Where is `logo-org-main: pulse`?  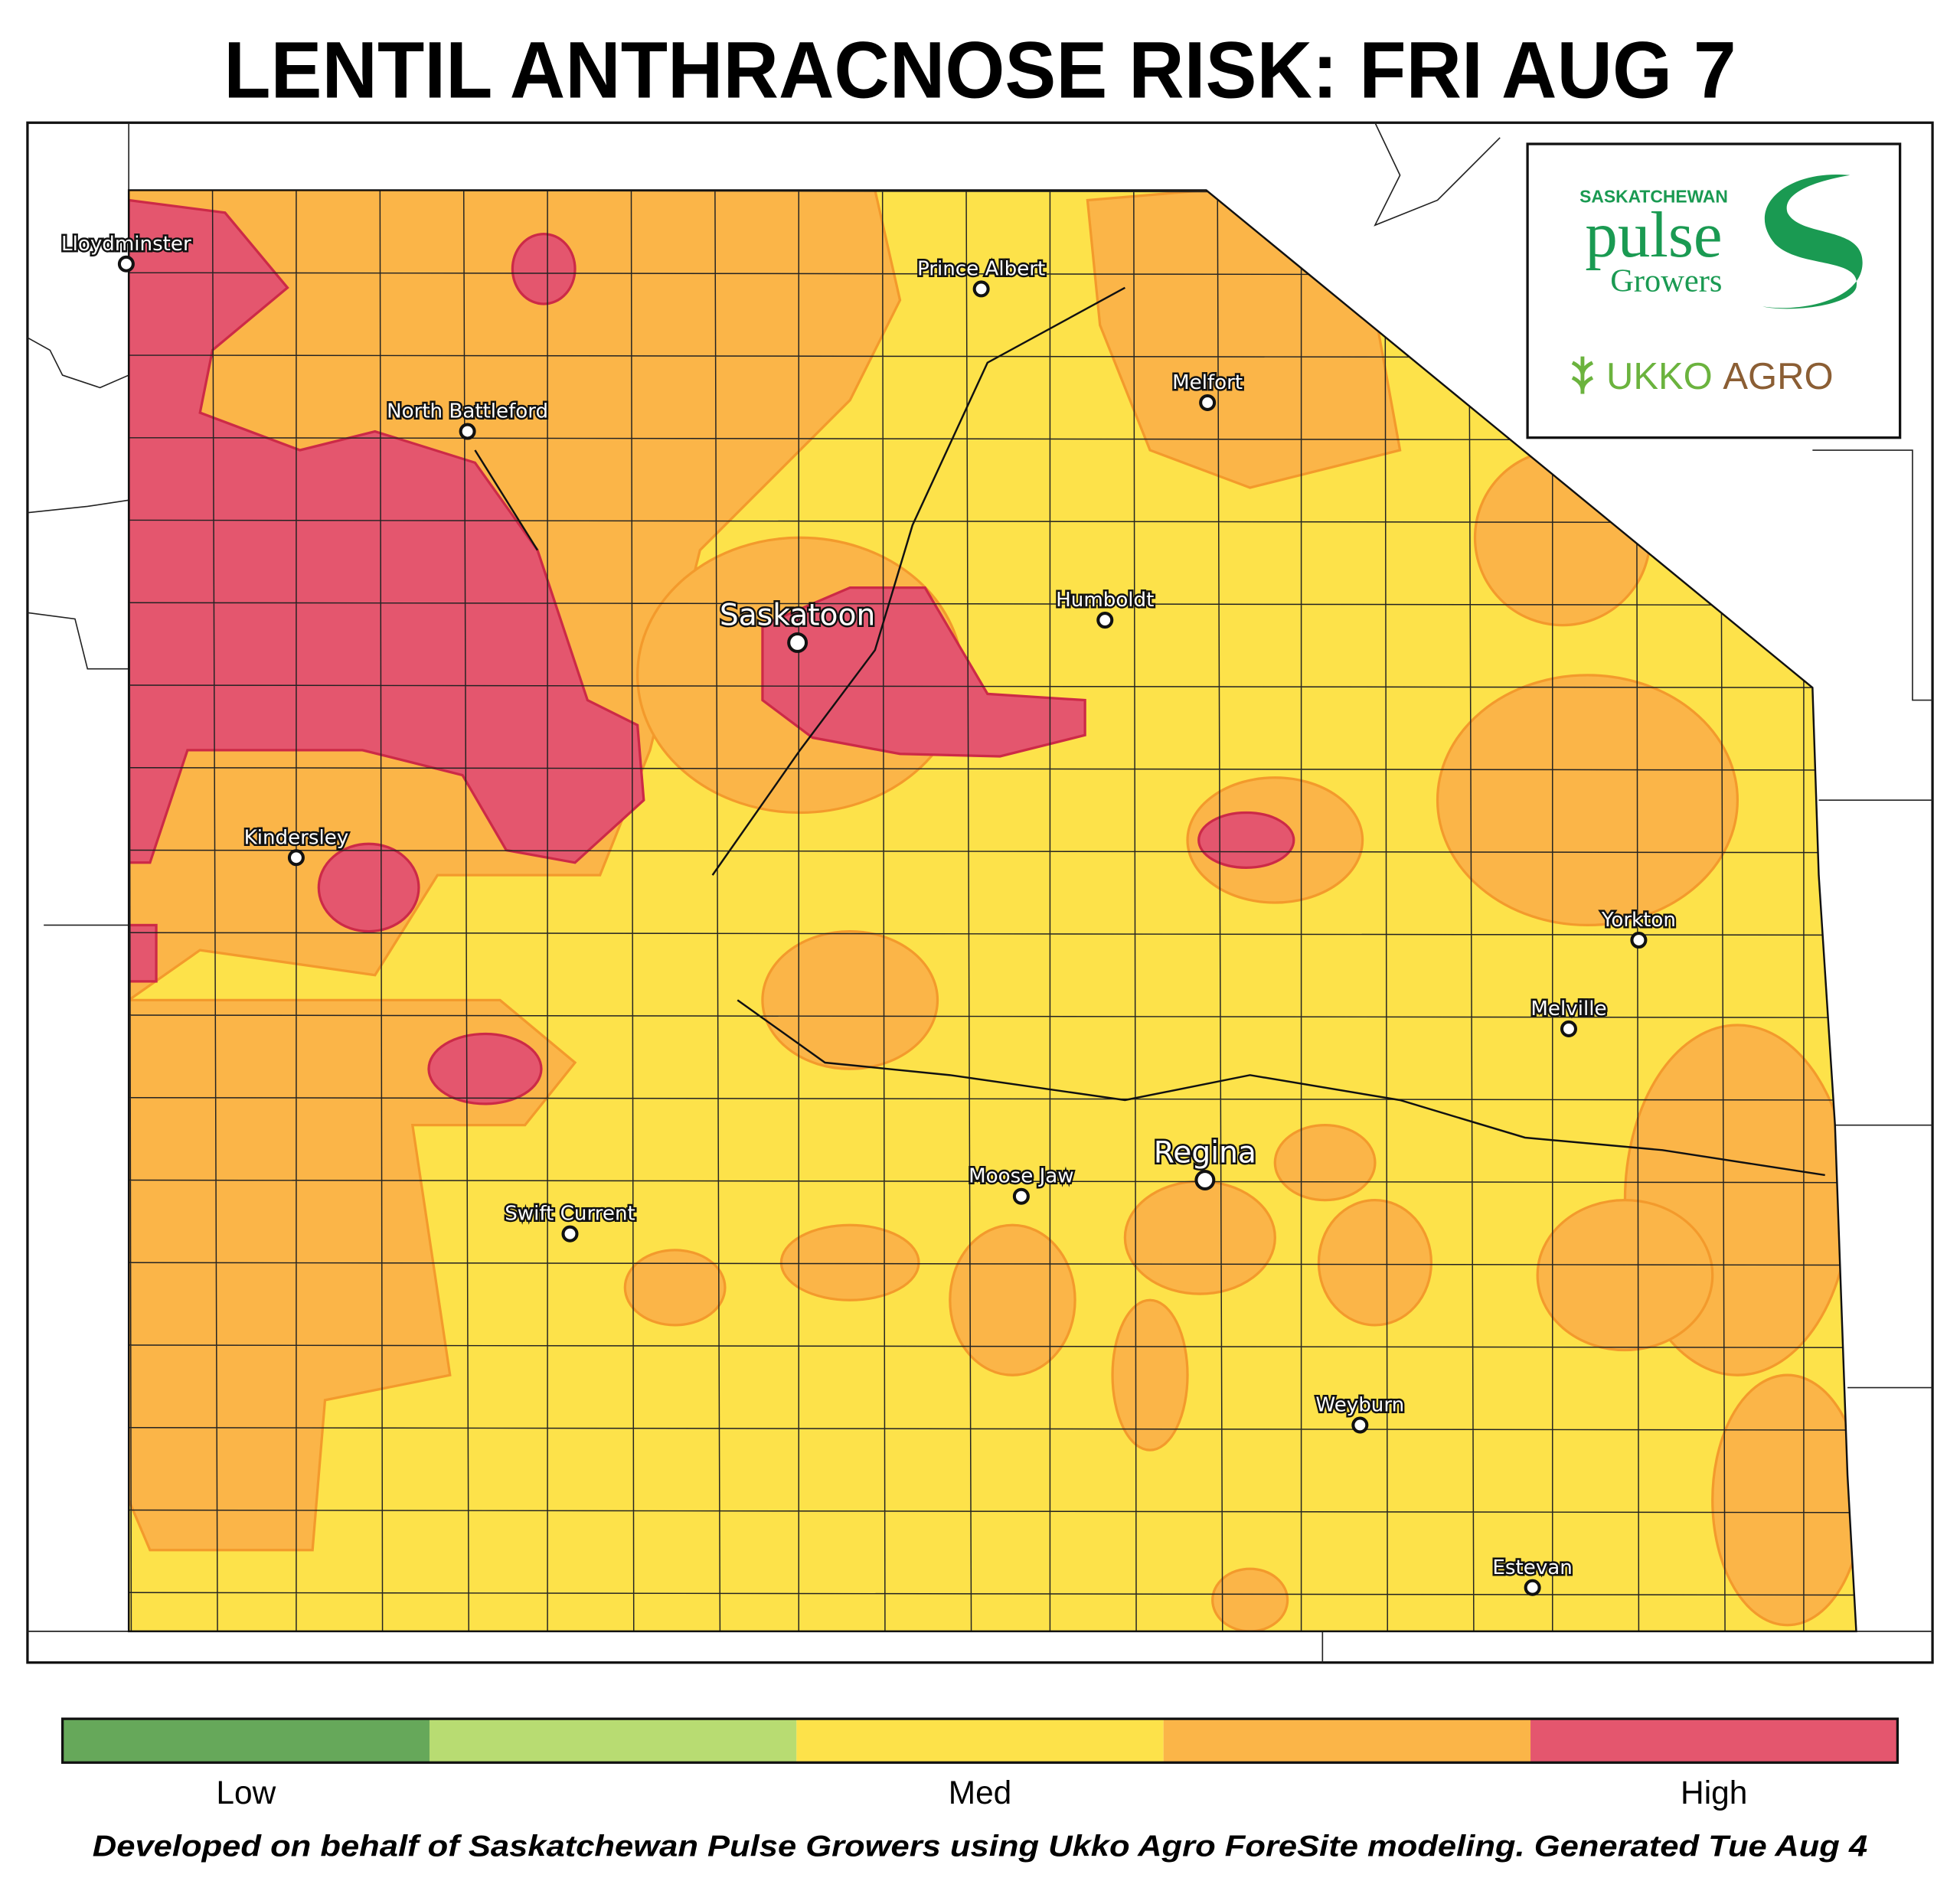 logo-org-main: pulse is located at coordinates (1653, 235).